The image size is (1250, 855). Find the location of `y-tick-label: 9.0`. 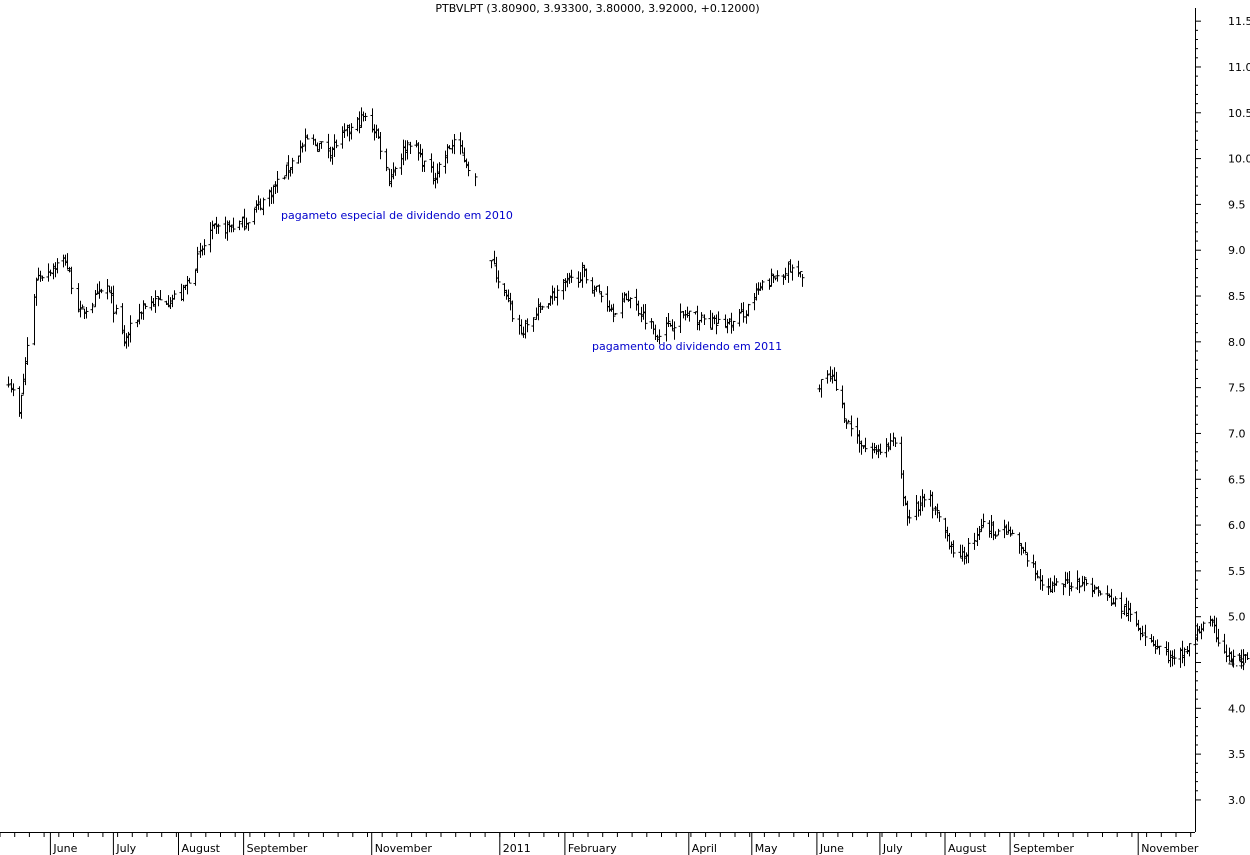

y-tick-label: 9.0 is located at coordinates (1237, 250).